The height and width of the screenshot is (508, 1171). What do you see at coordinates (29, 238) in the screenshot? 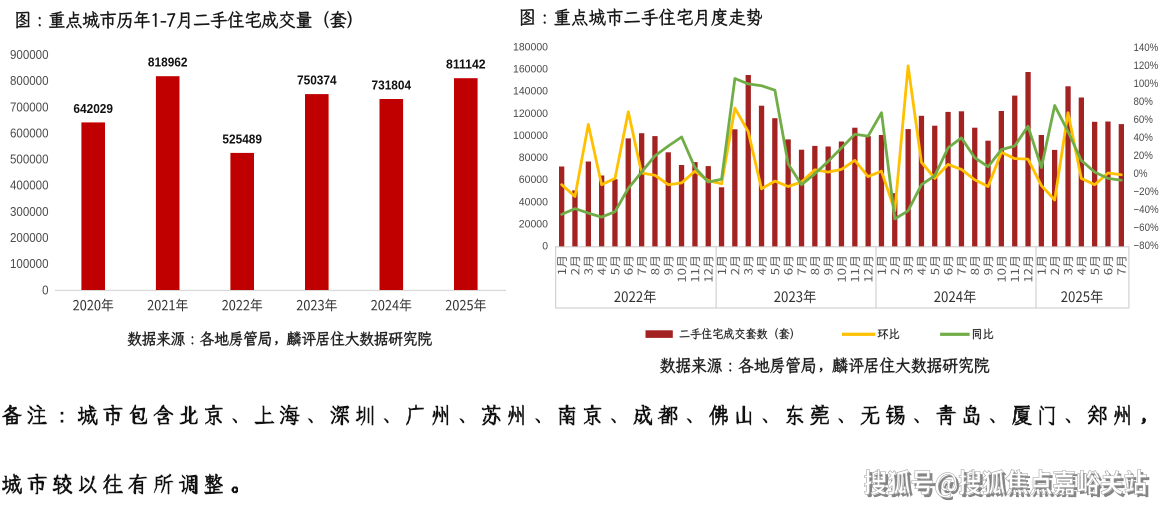
I see `svg-text: 200000` at bounding box center [29, 238].